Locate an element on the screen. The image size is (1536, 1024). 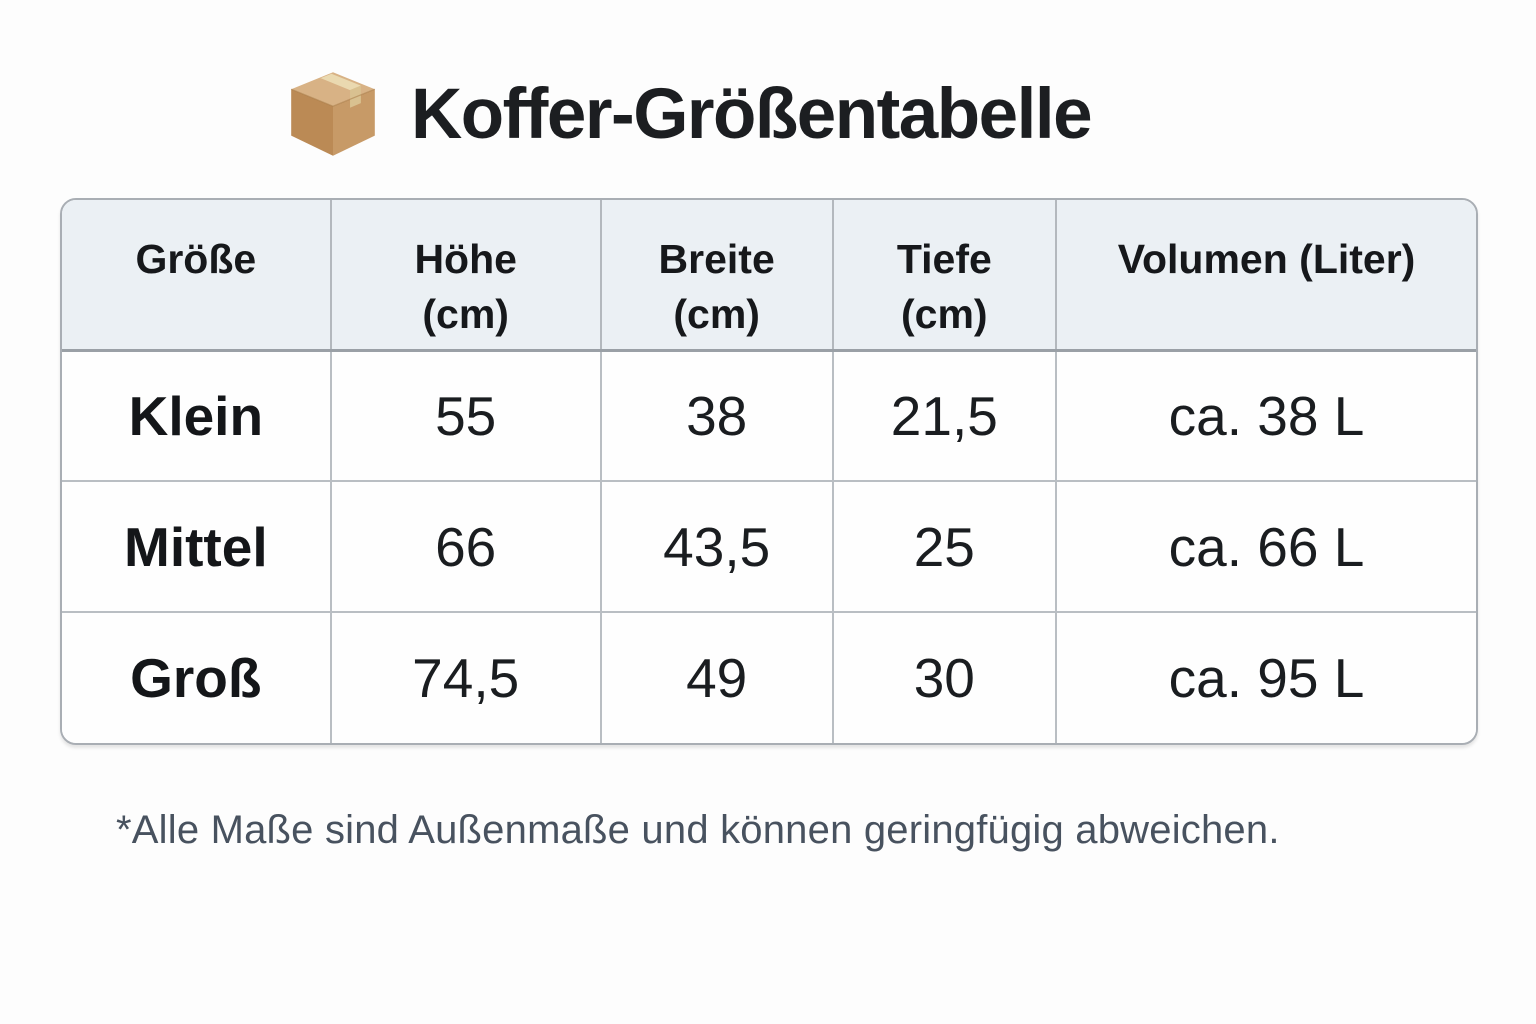
table-header-row: Größe Höhe (cm) Breite (cm) Tiefe (cm) is located at coordinates (769, 276).